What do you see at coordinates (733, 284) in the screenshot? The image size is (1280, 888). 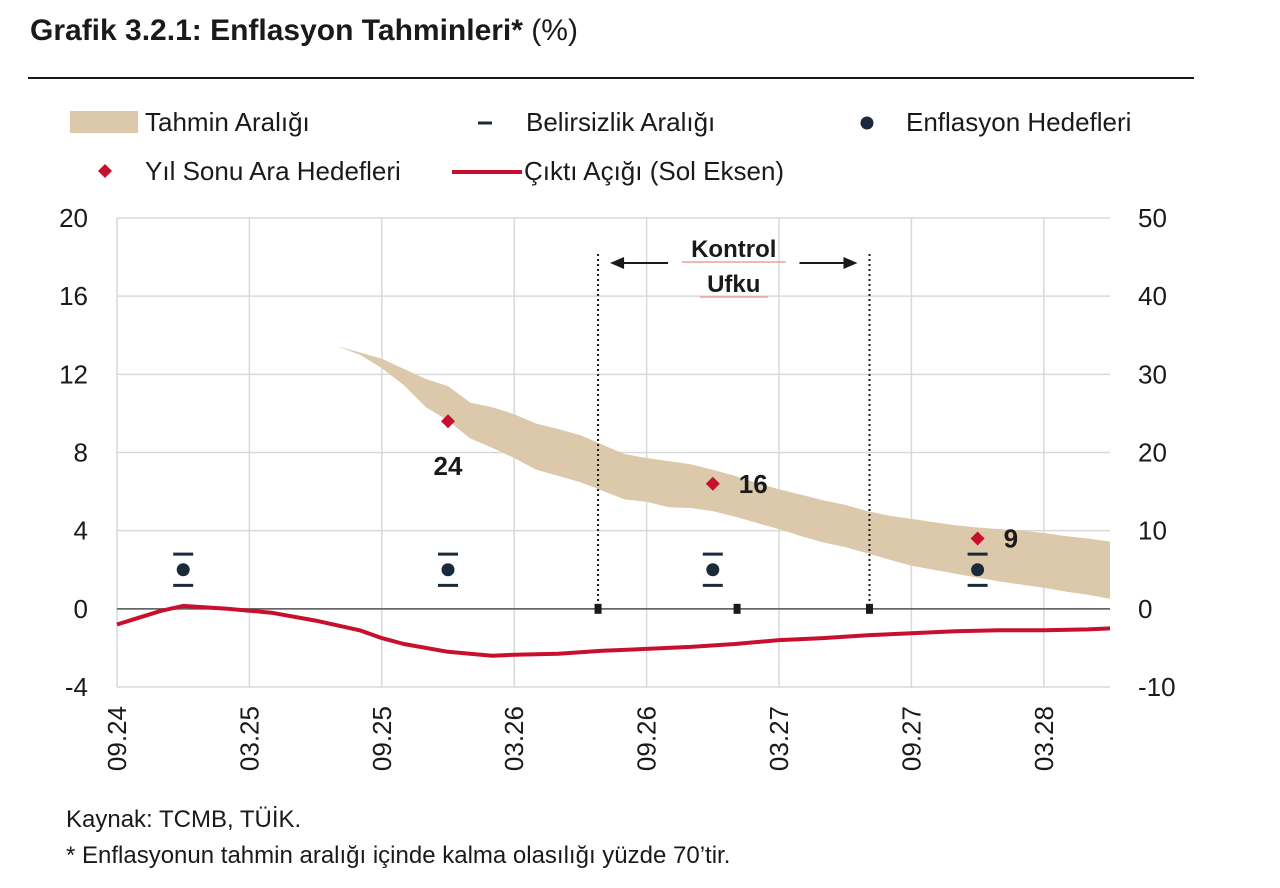 I see `control-horizon-label-line2: Ufku` at bounding box center [733, 284].